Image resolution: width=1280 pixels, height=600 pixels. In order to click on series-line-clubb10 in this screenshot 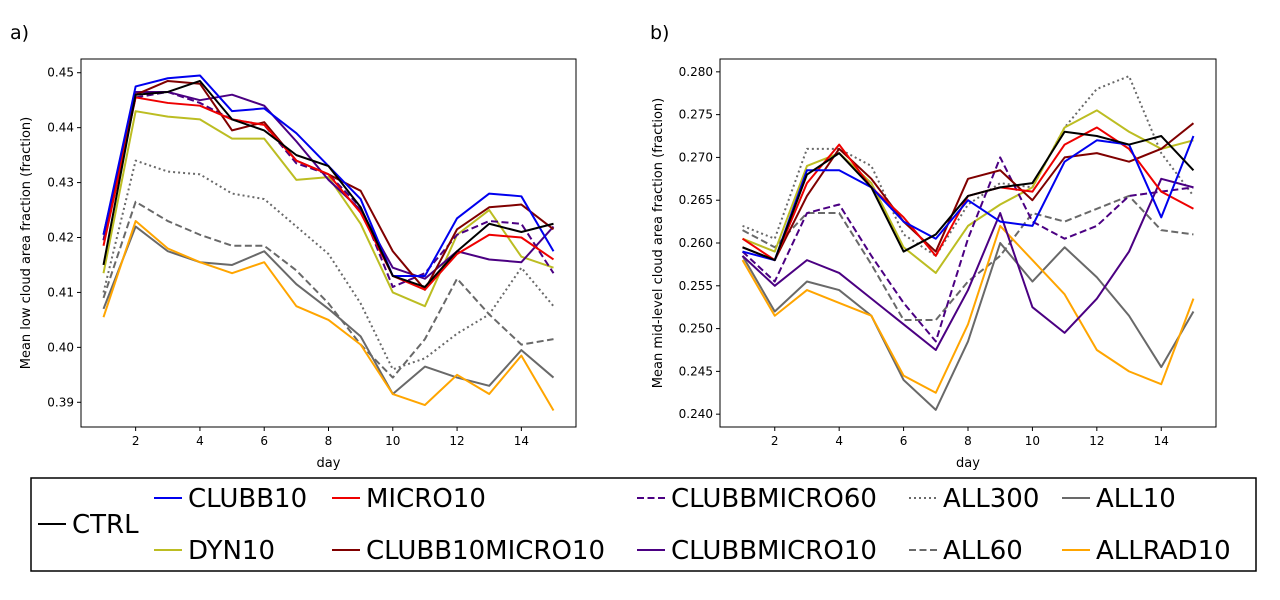, I will do `click(968, 198)`.